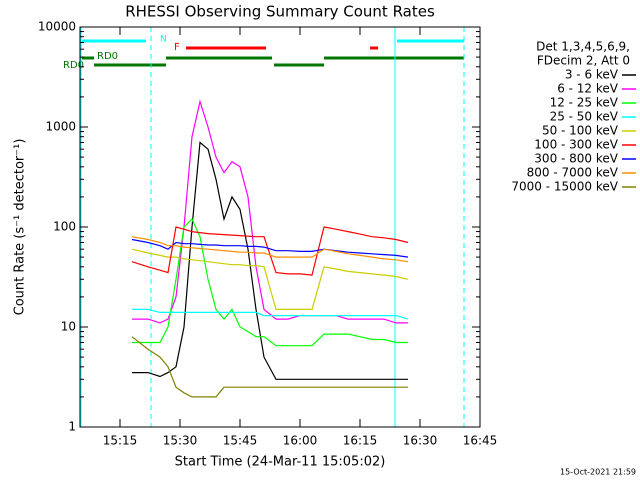 This screenshot has width=640, height=480. Describe the element at coordinates (57, 27) in the screenshot. I see `y-tick-label: 10000` at that location.